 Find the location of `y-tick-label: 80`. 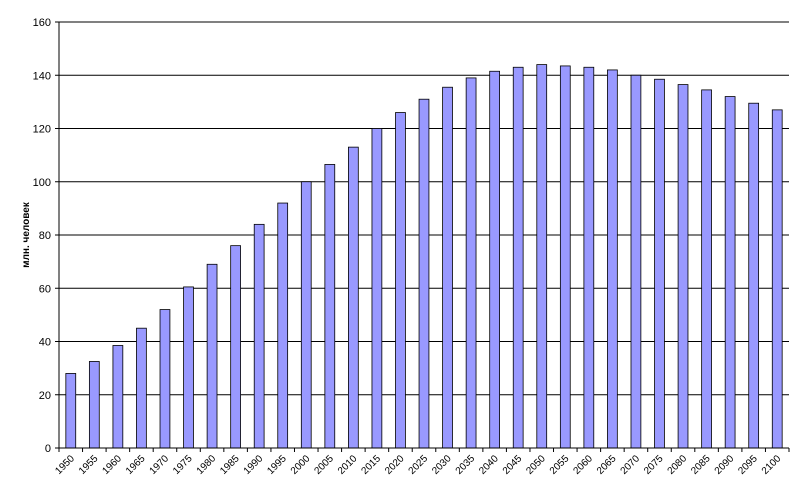

y-tick-label: 80 is located at coordinates (45, 236).